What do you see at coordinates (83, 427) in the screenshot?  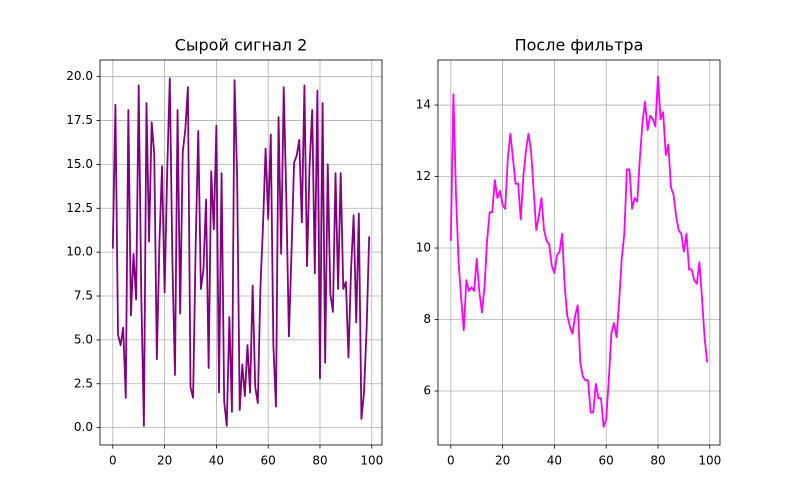 I see `y-tick-label: 0.0` at bounding box center [83, 427].